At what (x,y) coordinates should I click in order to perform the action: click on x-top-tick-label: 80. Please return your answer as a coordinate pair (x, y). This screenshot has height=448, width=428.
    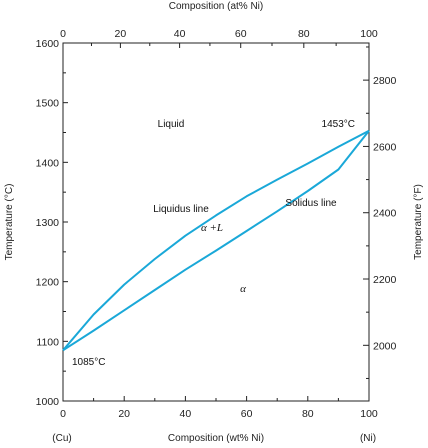
    Looking at the image, I should click on (304, 34).